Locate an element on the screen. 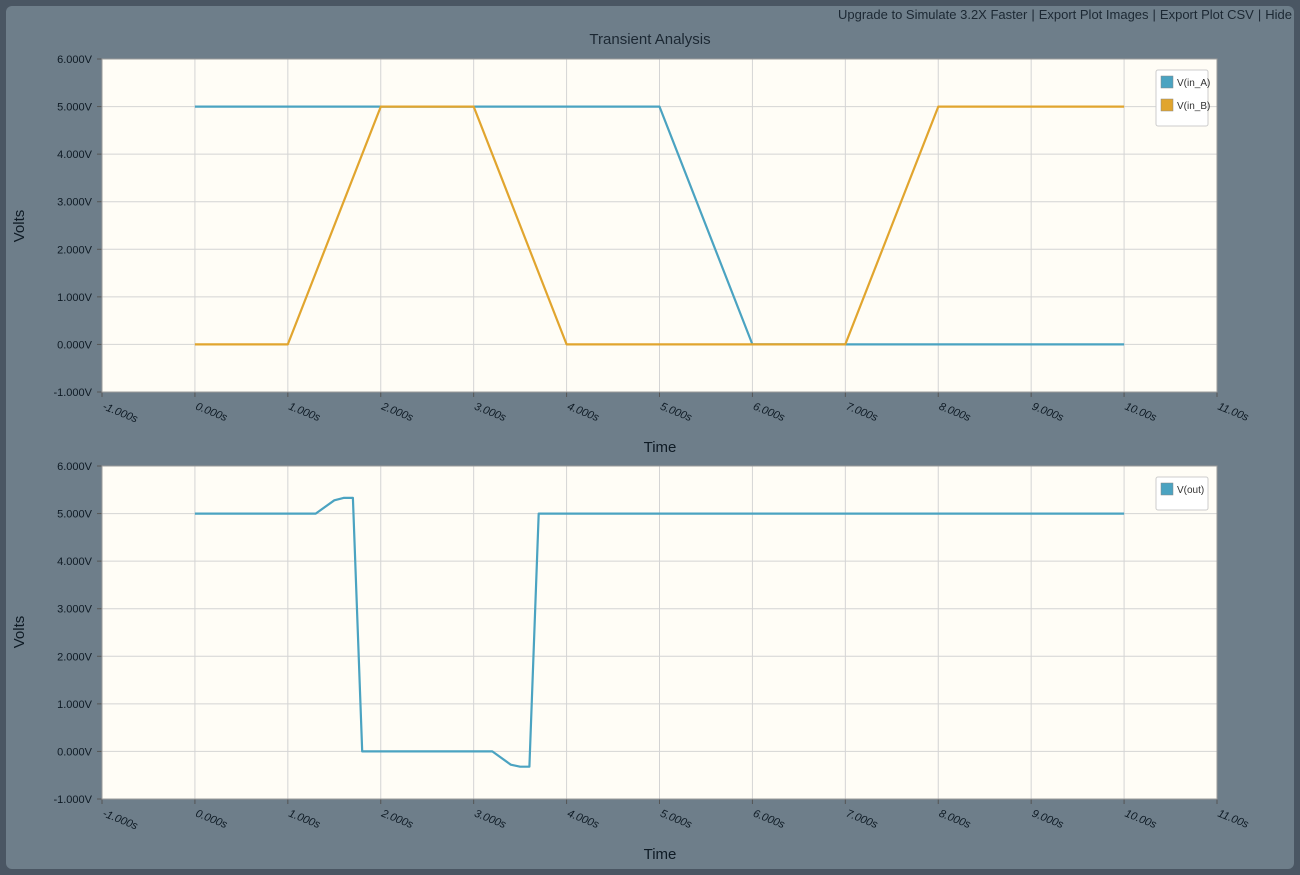 This screenshot has width=1300, height=875. export-plot-csv-link: Export Plot CSV is located at coordinates (1206, 14).